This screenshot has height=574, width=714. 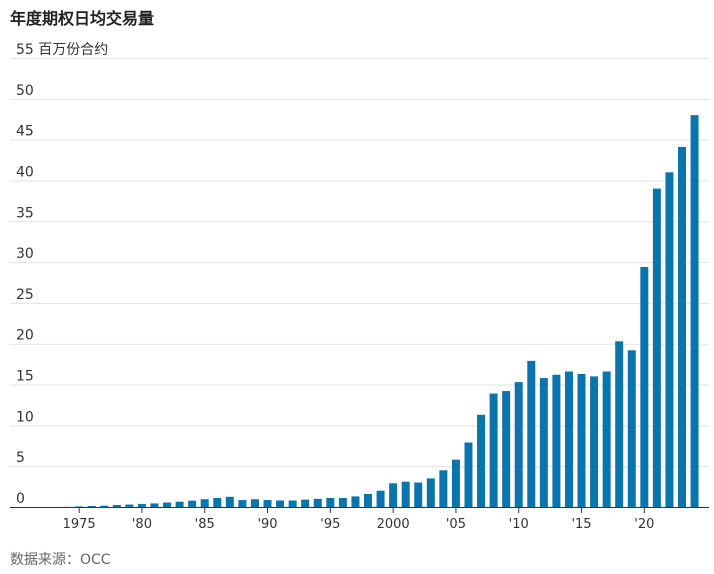 I want to click on bar-2008, so click(x=493, y=450).